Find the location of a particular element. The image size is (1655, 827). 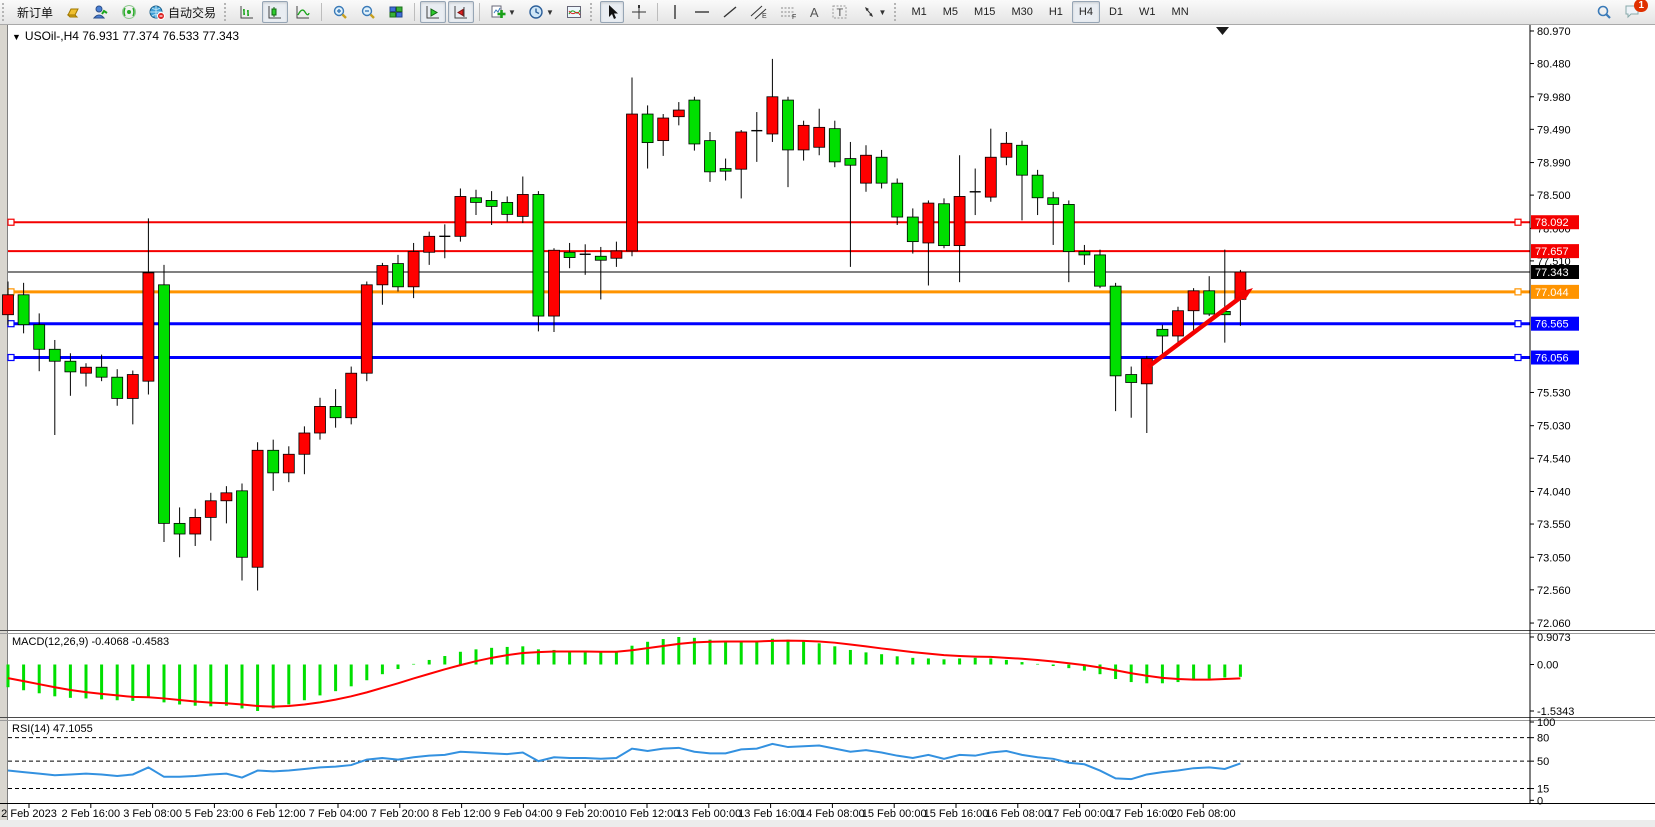

time-tick-label: 17 Feb 00:00 is located at coordinates (1079, 814).